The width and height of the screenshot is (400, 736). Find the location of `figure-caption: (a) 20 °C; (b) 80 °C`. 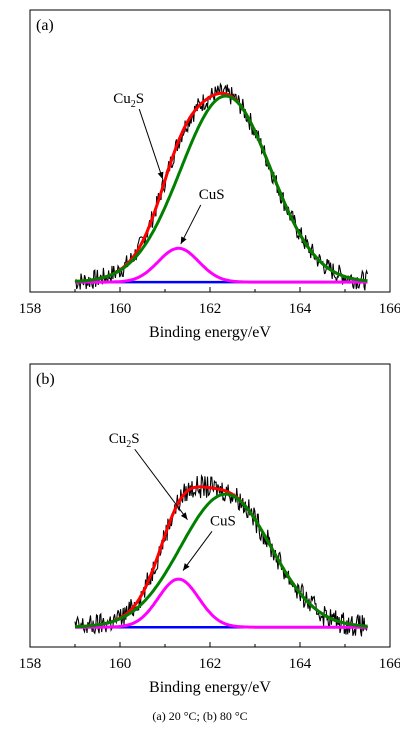

figure-caption: (a) 20 °C; (b) 80 °C is located at coordinates (200, 716).